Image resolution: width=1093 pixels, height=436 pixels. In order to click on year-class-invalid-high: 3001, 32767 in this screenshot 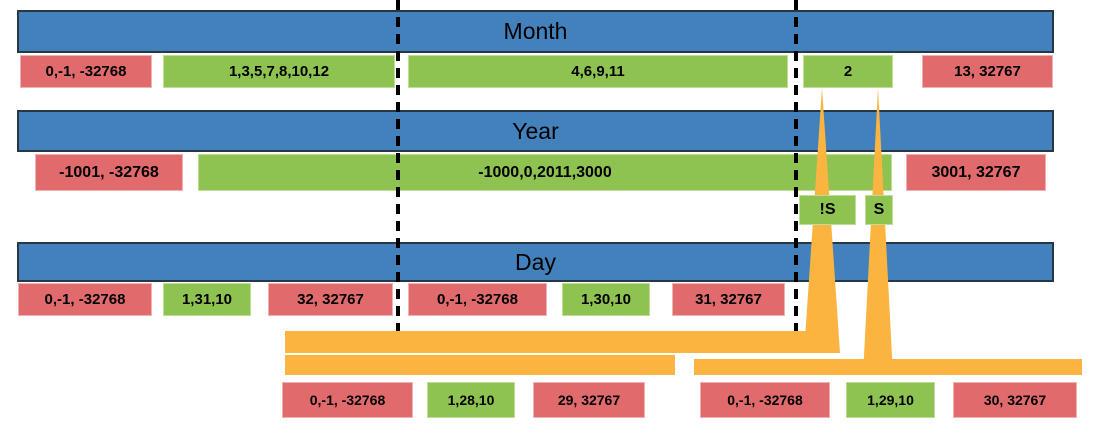, I will do `click(976, 172)`.